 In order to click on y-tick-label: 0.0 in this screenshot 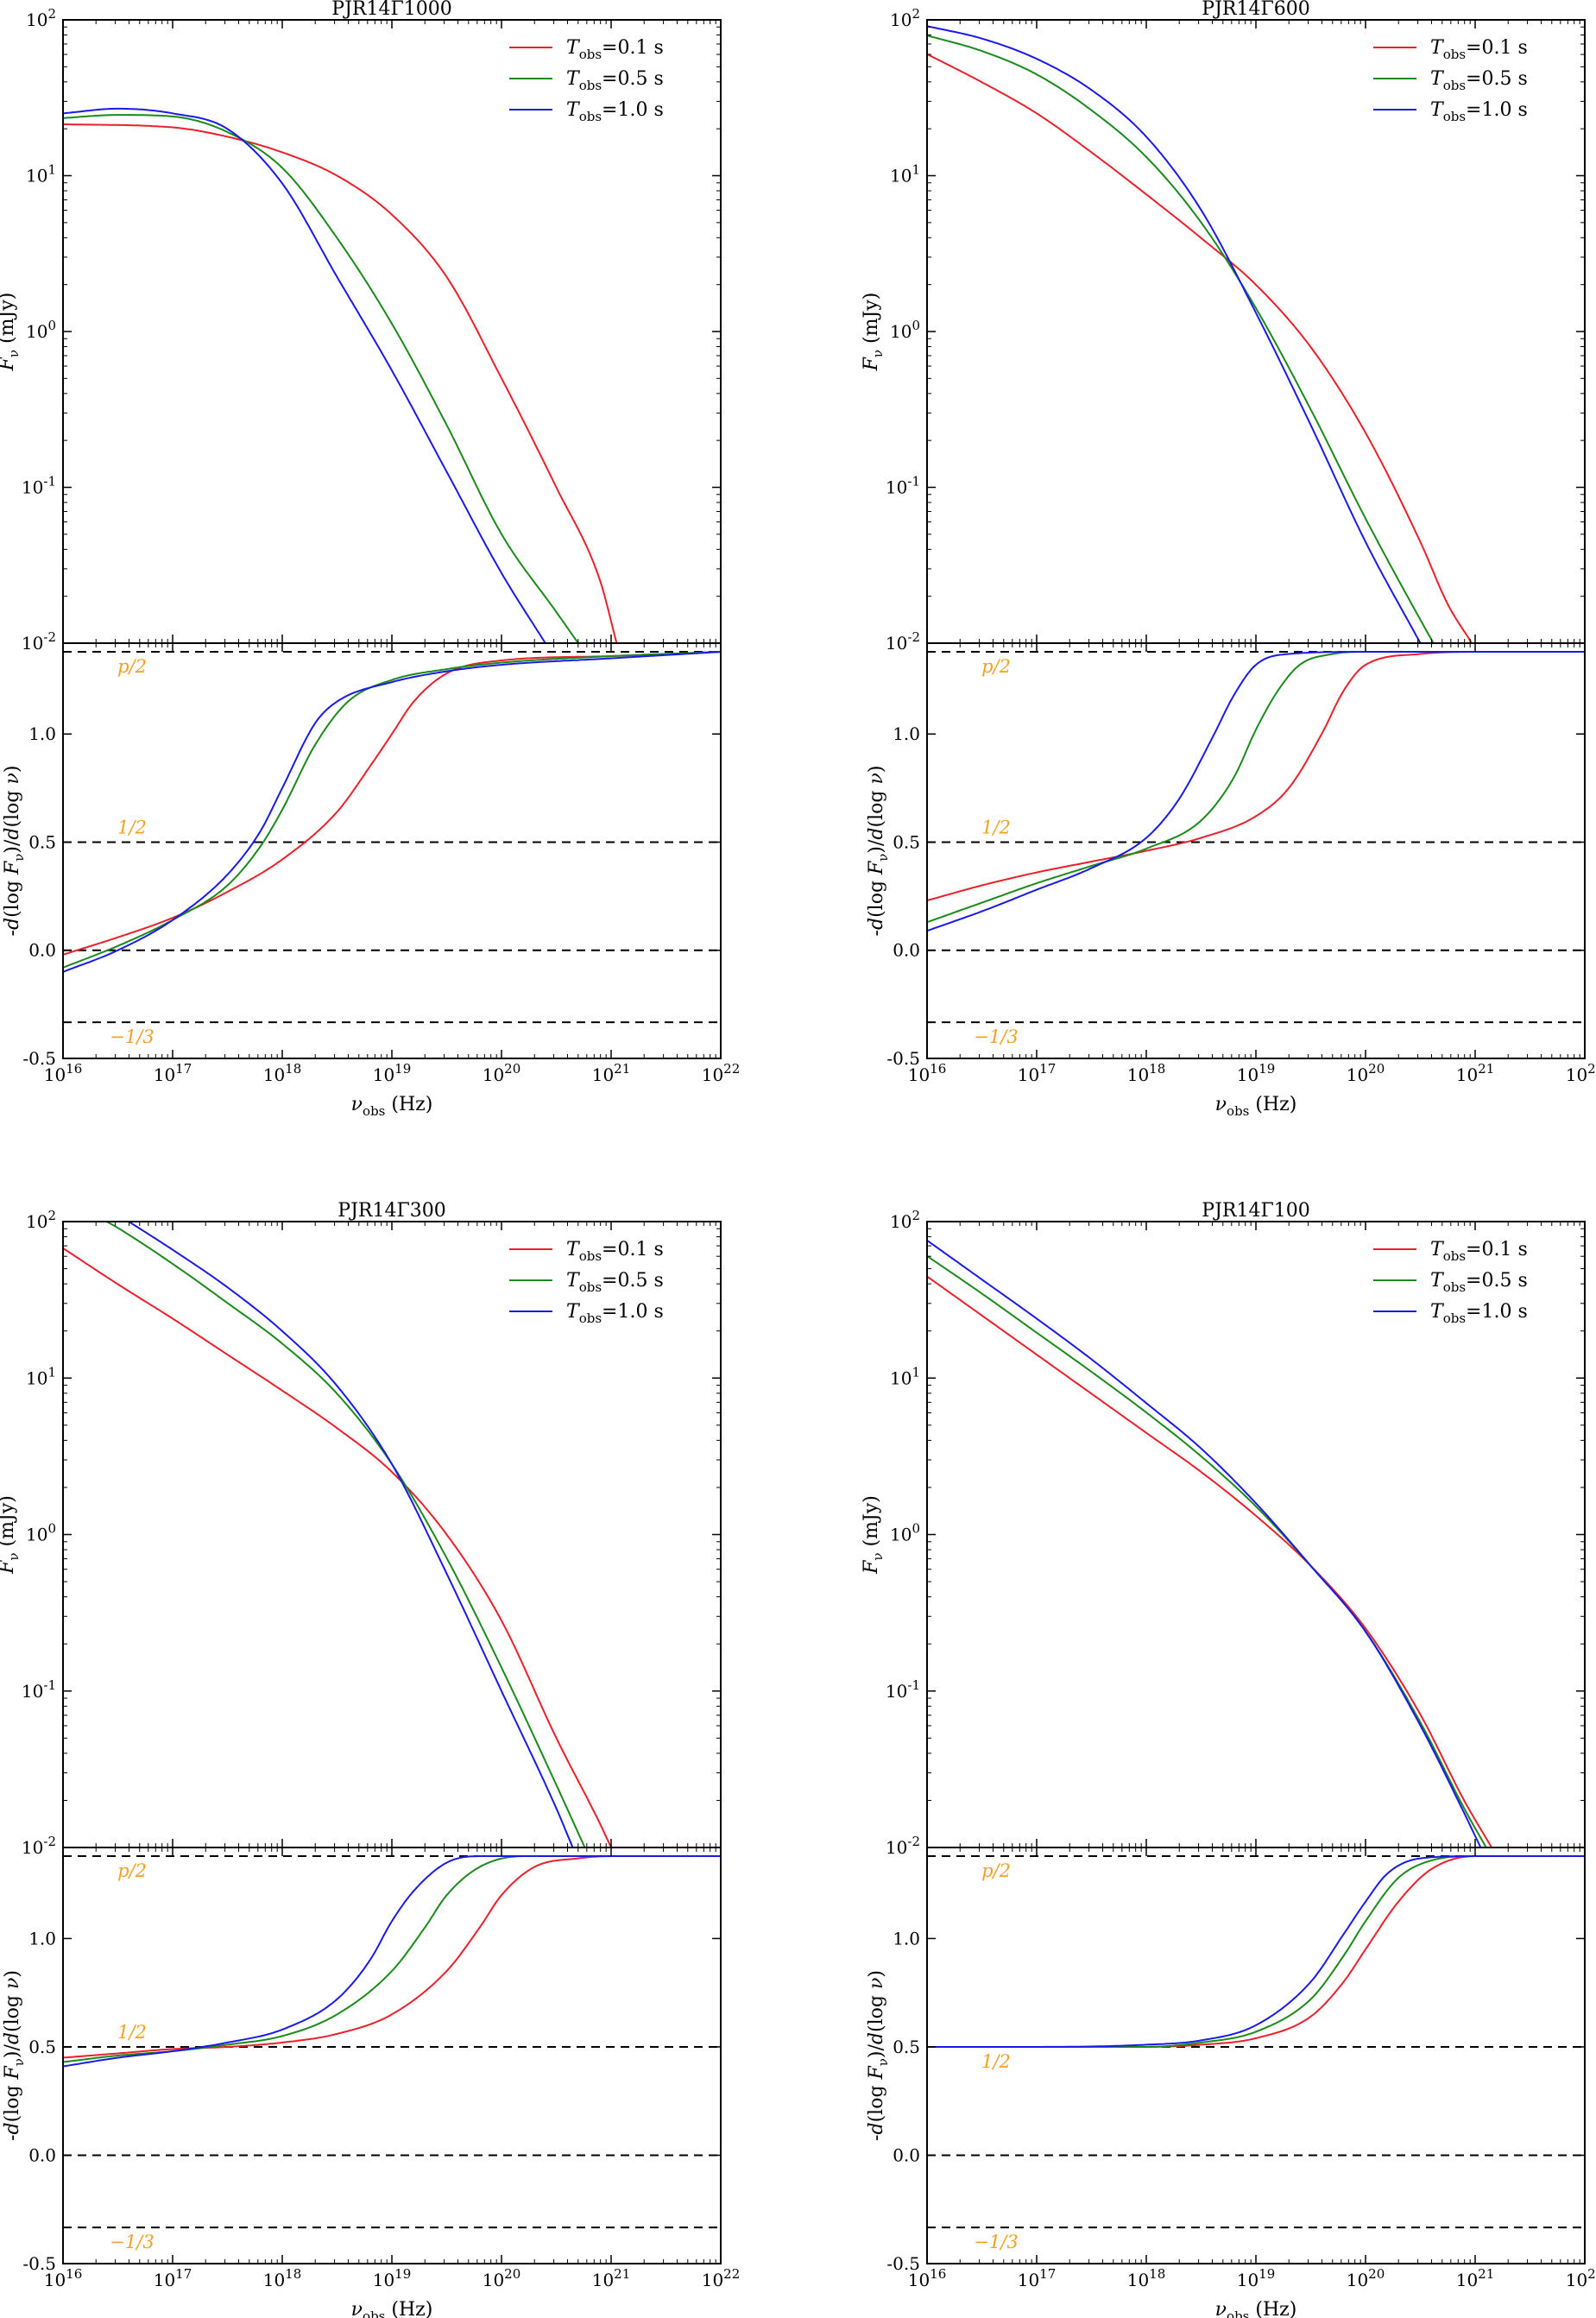, I will do `click(42, 2154)`.